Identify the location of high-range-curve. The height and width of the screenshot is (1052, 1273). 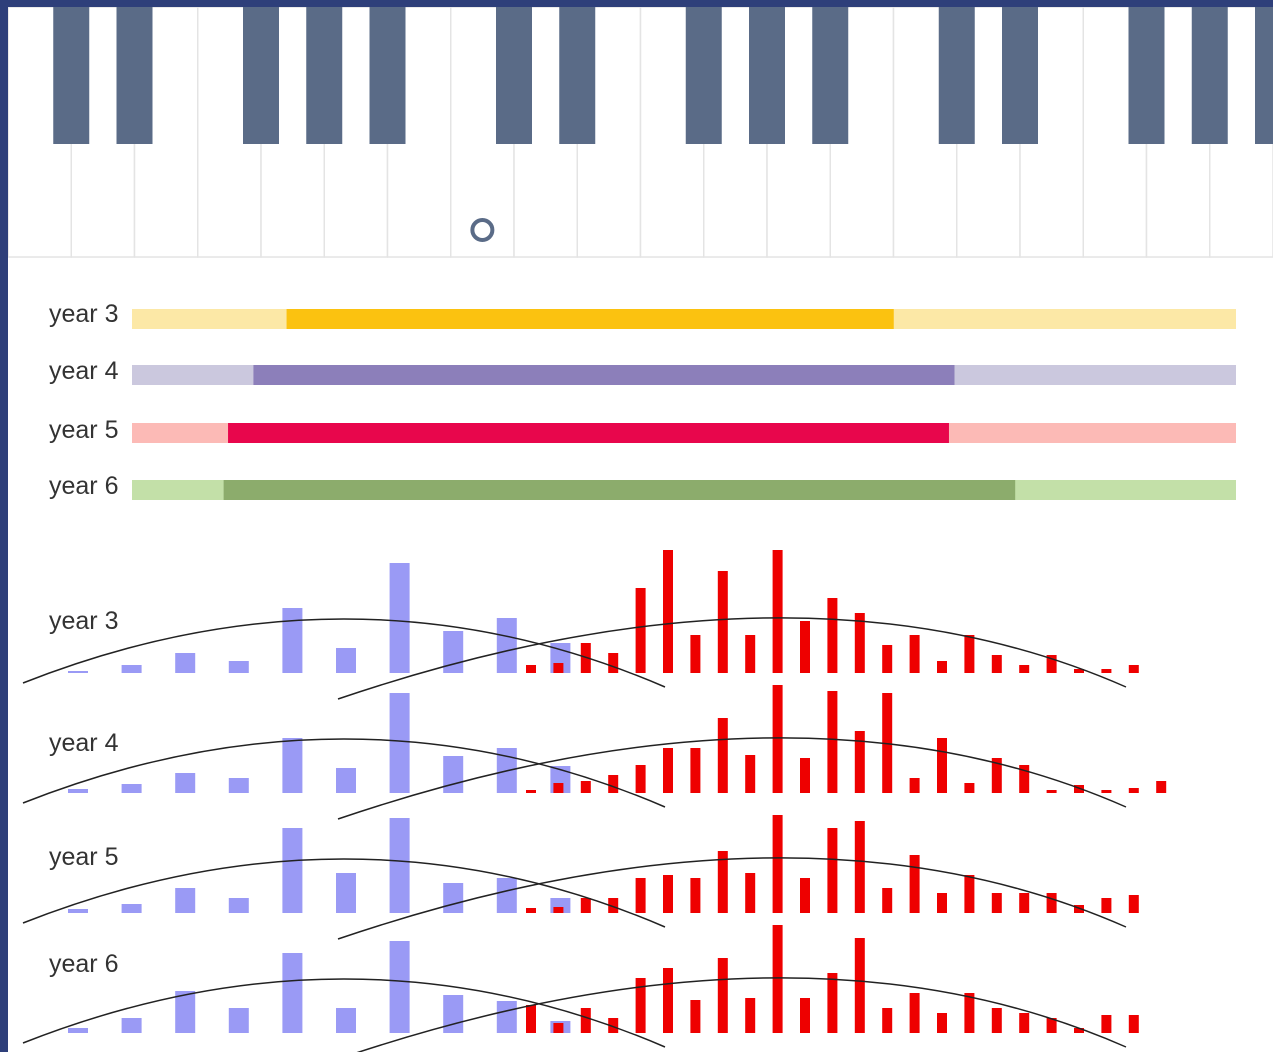
(732, 658).